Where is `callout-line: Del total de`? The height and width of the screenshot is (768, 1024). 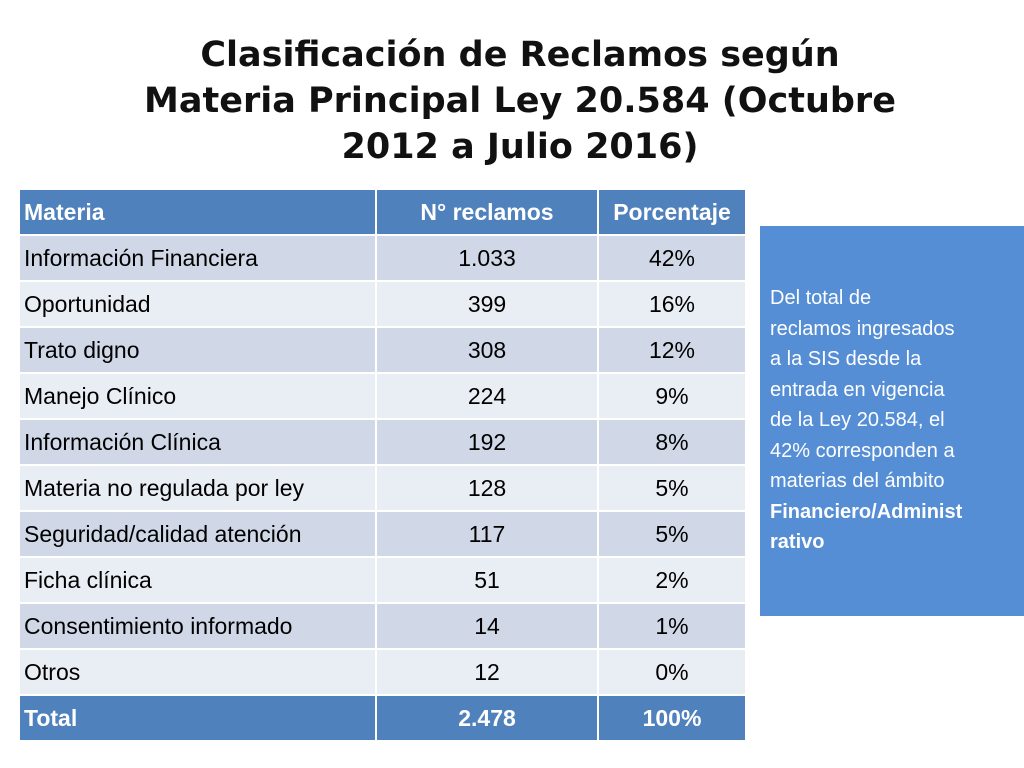 callout-line: Del total de is located at coordinates (821, 298).